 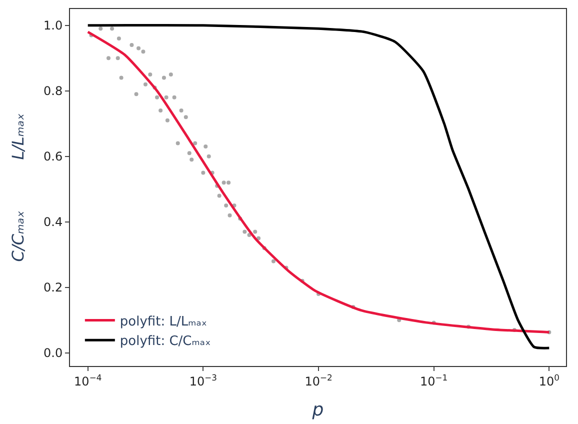 What do you see at coordinates (164, 322) in the screenshot?
I see `legend-label: polyfit: L/Lₘₐₓ` at bounding box center [164, 322].